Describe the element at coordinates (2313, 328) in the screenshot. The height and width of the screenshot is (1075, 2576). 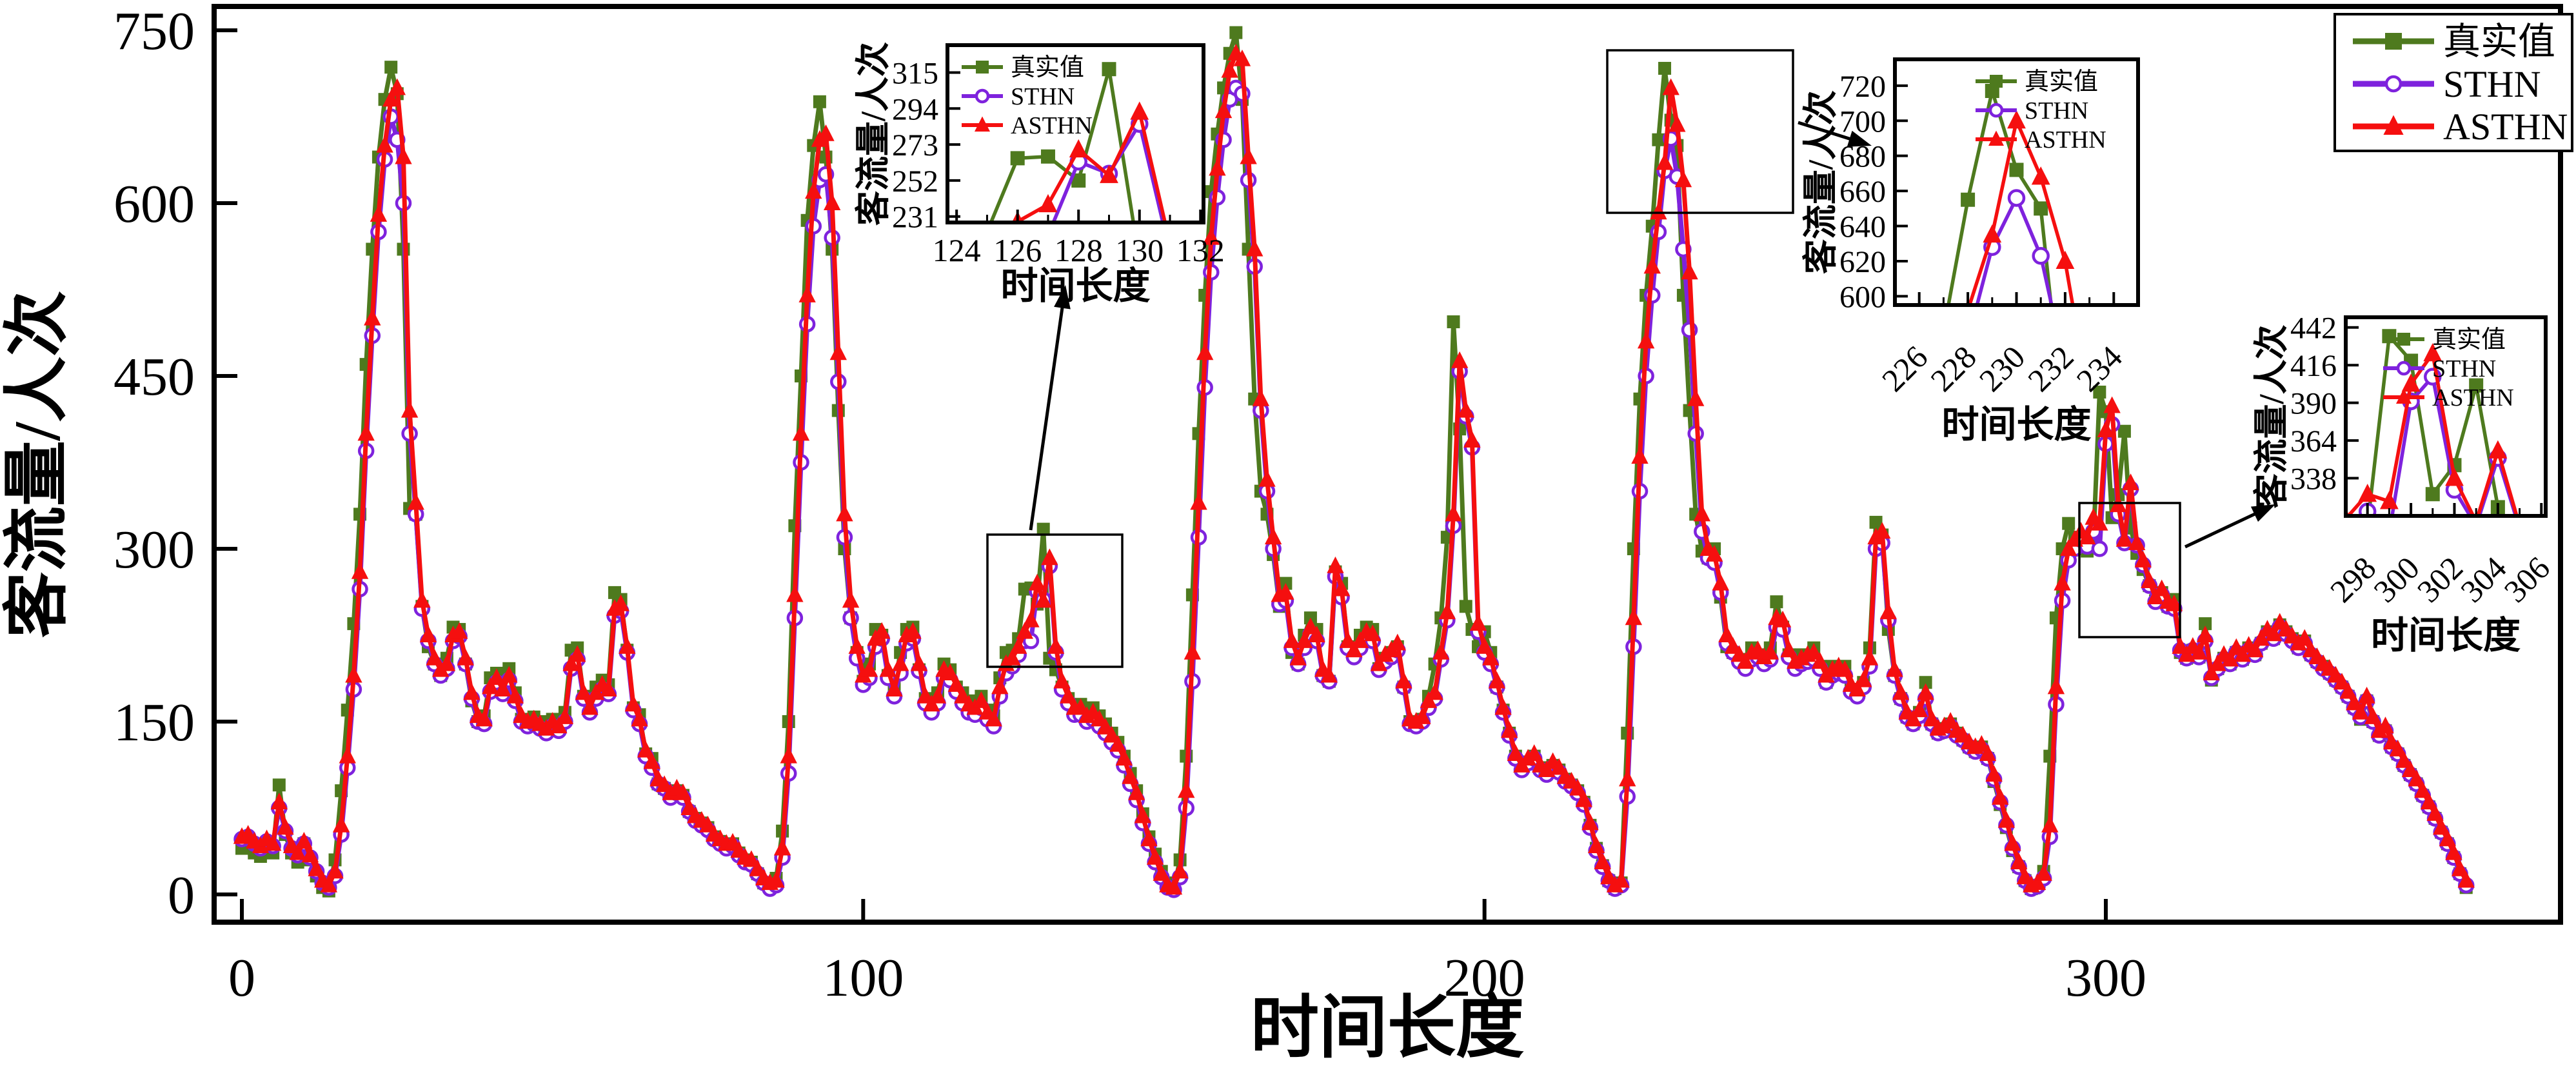
I see `inset-y-tick-label: 442` at that location.